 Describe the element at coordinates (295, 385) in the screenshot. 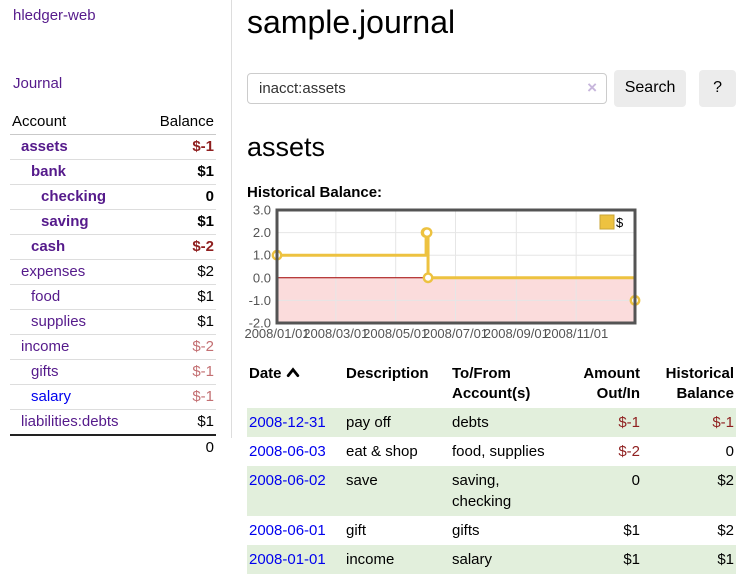

I see `column-header-date: Date` at that location.